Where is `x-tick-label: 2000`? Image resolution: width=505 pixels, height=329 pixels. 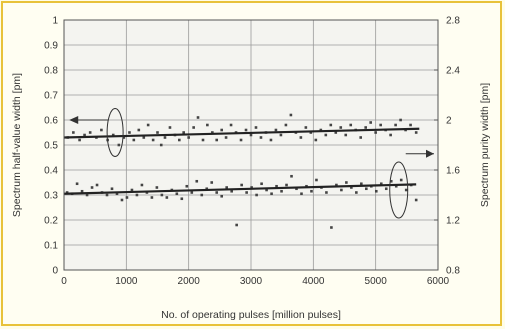 x-tick-label: 2000 is located at coordinates (189, 281).